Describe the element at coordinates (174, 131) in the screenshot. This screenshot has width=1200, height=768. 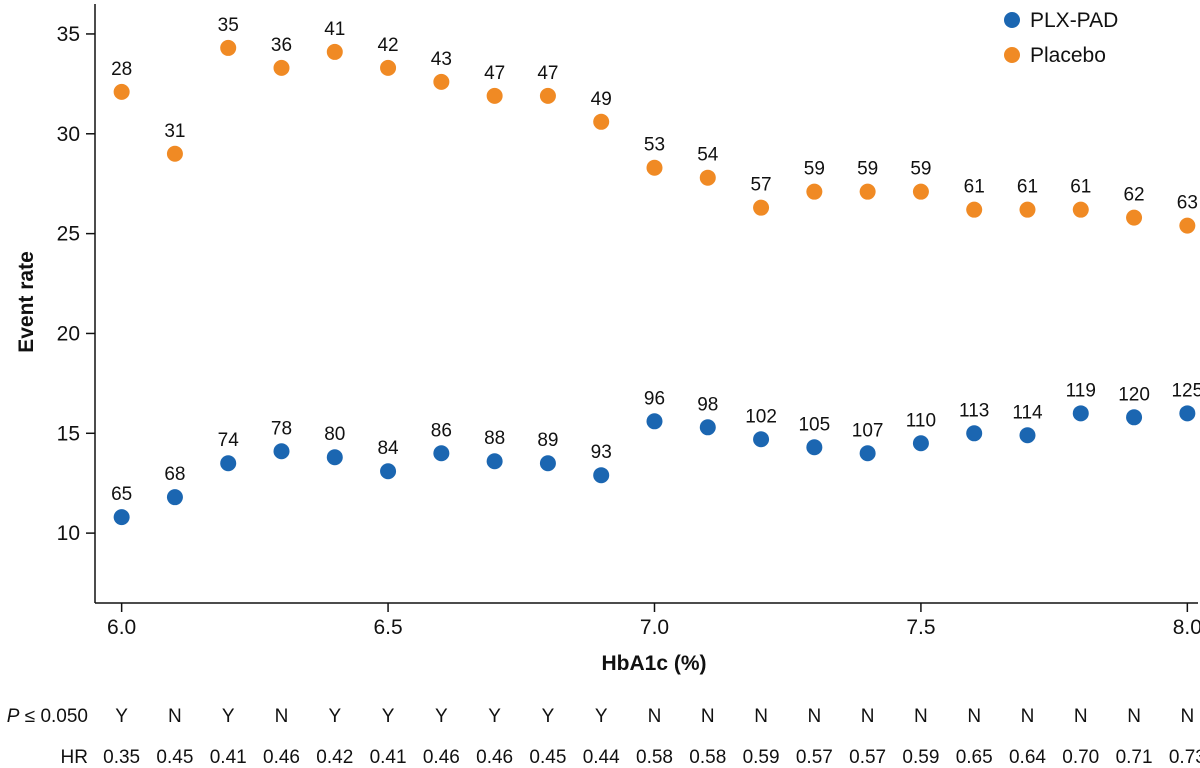
I see `data-label: 31` at that location.